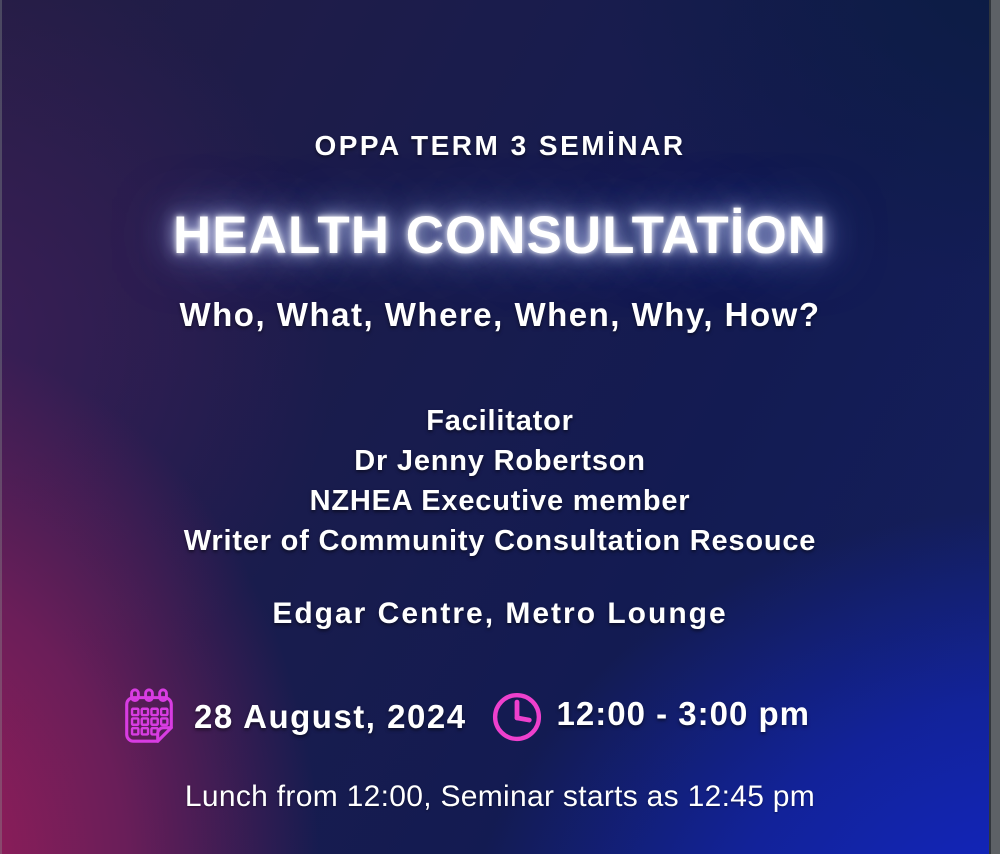  What do you see at coordinates (994, 427) in the screenshot?
I see `scrollbar` at bounding box center [994, 427].